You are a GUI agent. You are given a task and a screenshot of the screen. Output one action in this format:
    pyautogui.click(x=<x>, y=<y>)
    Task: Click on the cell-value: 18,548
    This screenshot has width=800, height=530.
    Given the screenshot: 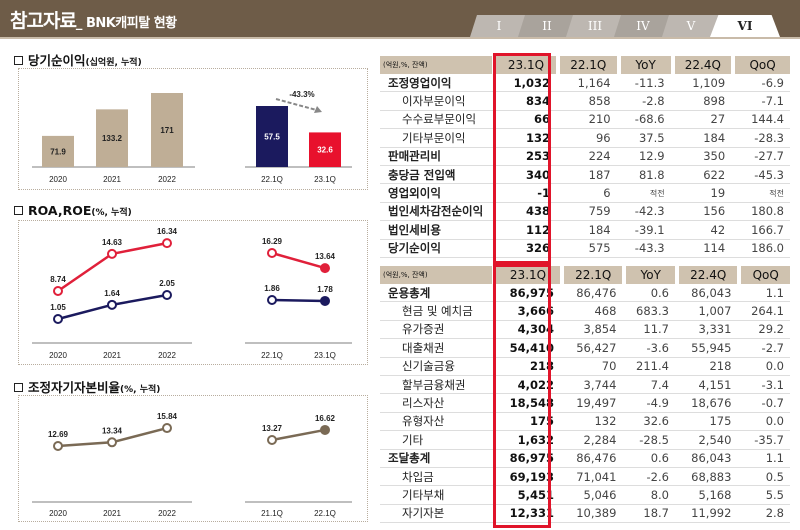 What is the action you would take?
    pyautogui.click(x=526, y=403)
    